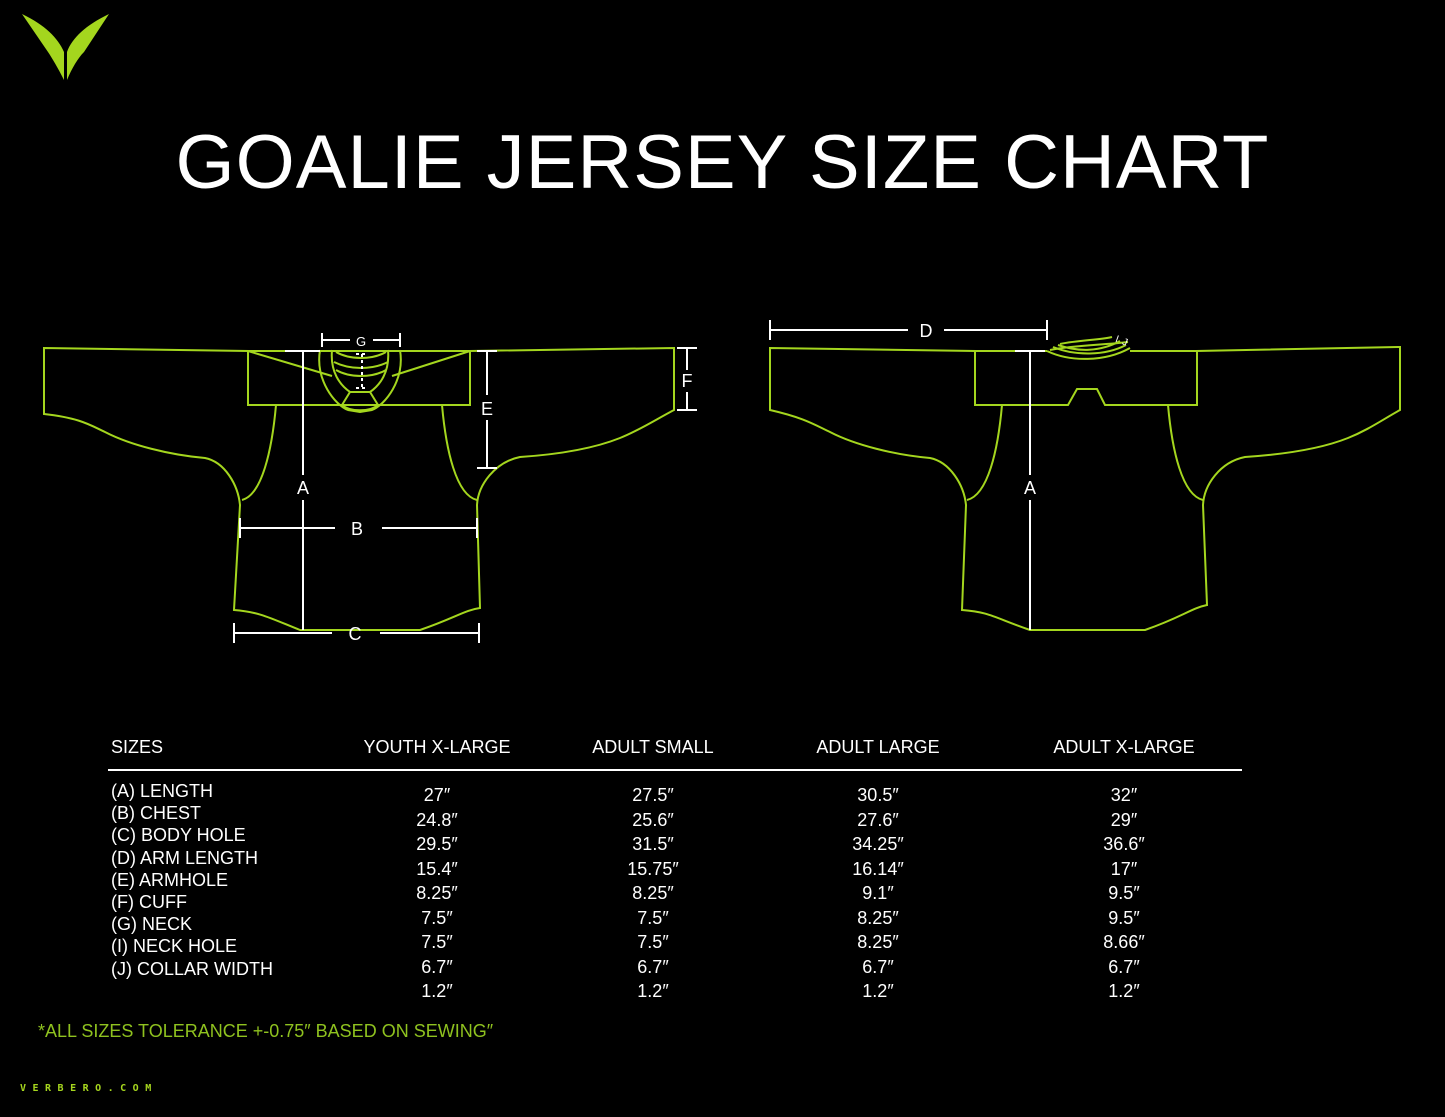 Image resolution: width=1445 pixels, height=1117 pixels. Describe the element at coordinates (1124, 795) in the screenshot. I see `table-cell: 32″` at that location.